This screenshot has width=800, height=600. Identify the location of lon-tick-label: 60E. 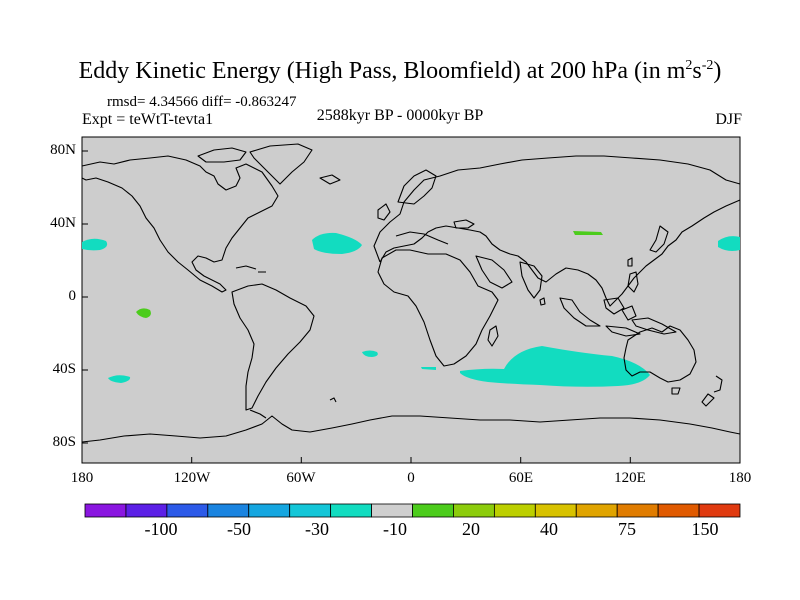
(521, 478).